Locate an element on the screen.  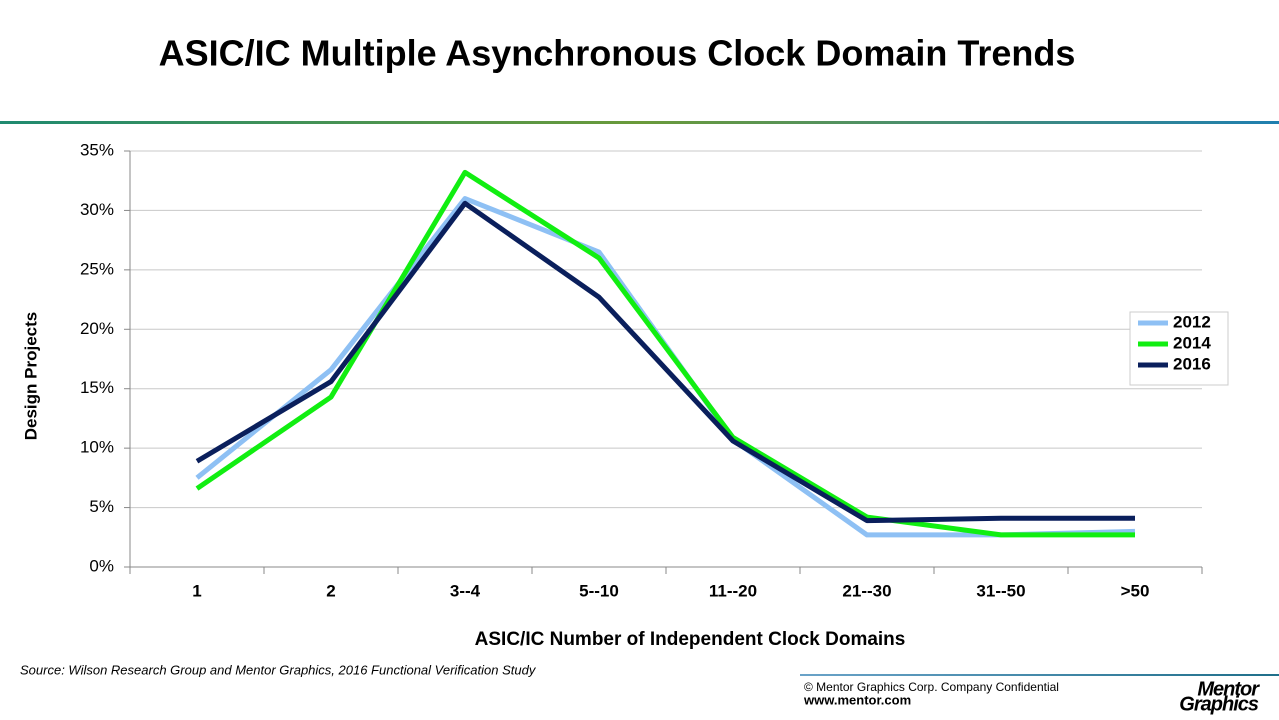
logo: Mentor is located at coordinates (1228, 689).